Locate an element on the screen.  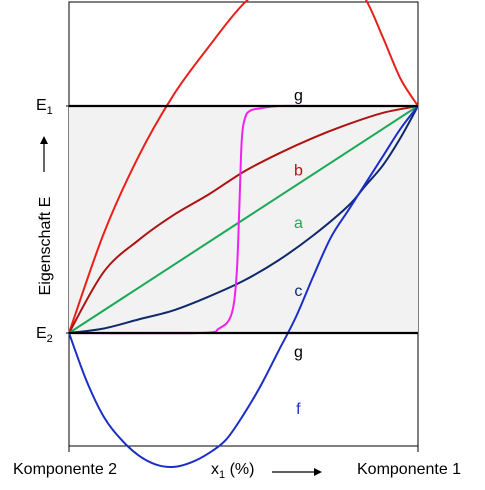
y-arrow-head is located at coordinates (44, 140).